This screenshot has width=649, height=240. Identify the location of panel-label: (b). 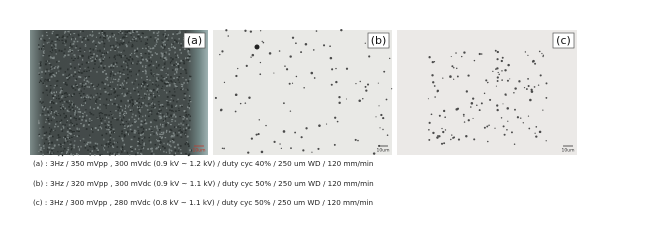
(379, 40).